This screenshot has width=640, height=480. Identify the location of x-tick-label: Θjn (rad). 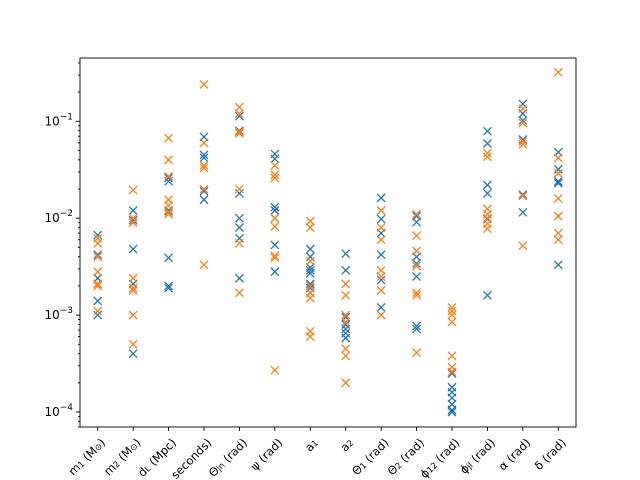
(228, 457).